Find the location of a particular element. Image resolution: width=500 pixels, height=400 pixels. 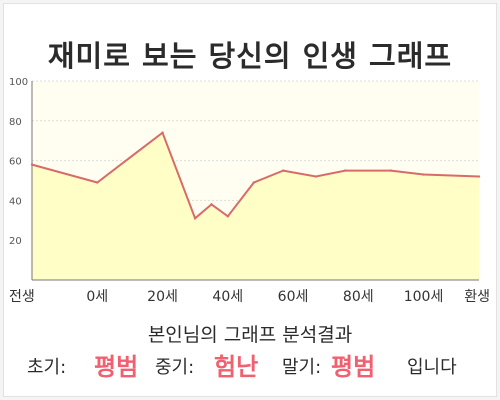

x-tick-label: 60세 is located at coordinates (293, 297).